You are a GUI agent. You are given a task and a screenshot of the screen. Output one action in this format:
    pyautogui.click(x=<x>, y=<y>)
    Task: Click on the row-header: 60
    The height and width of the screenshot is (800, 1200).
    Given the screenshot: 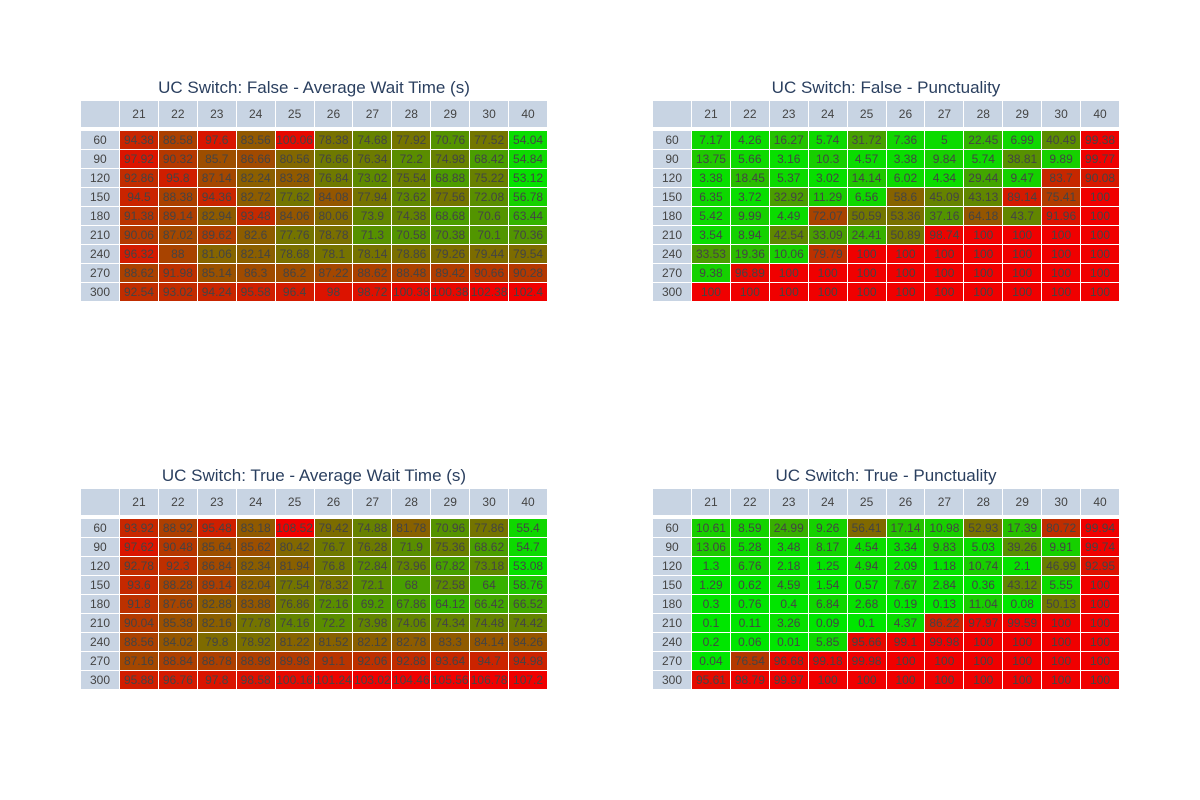 What is the action you would take?
    pyautogui.click(x=100, y=140)
    